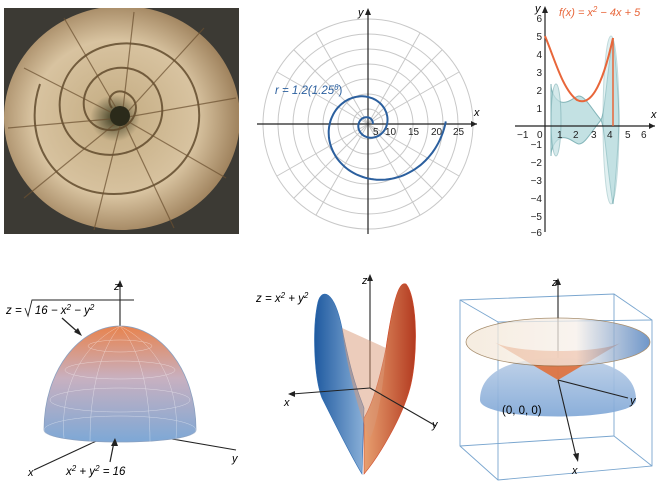  I want to click on spiral-curve, so click(387, 138).